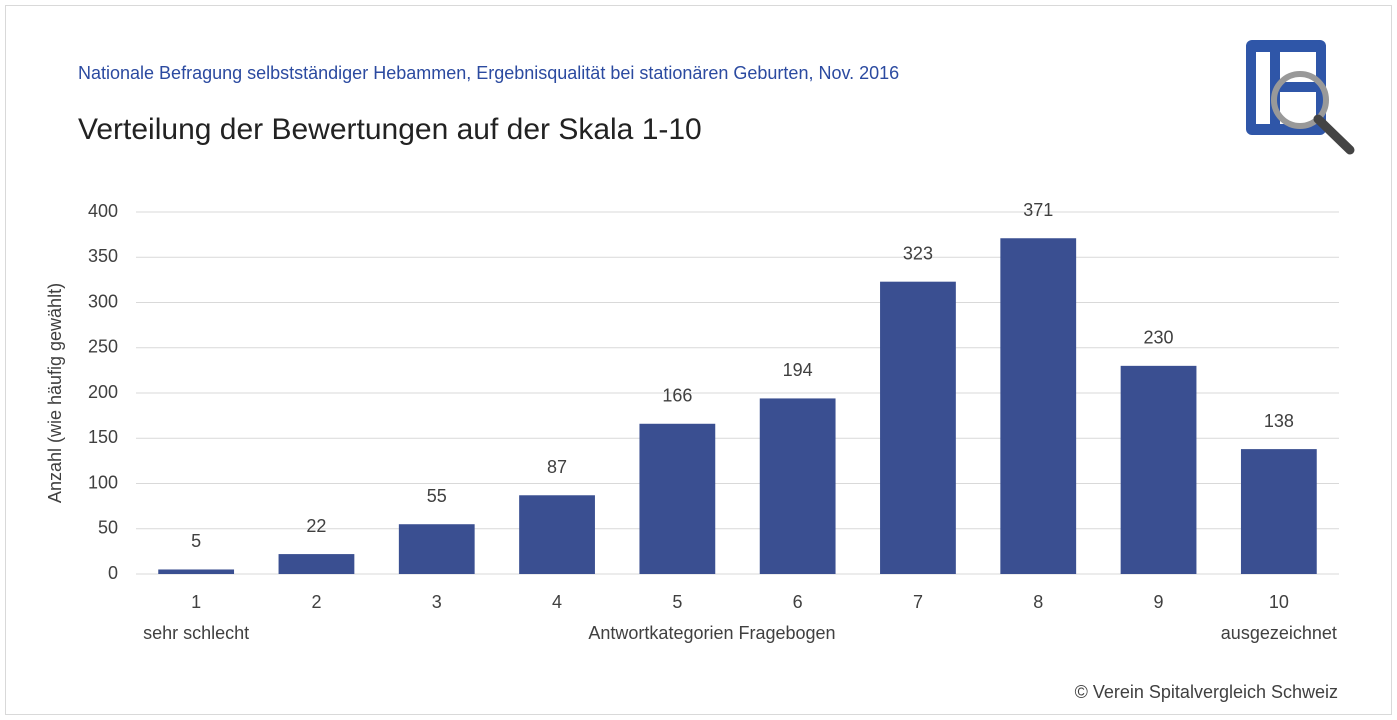  What do you see at coordinates (557, 467) in the screenshot?
I see `data-label: 87` at bounding box center [557, 467].